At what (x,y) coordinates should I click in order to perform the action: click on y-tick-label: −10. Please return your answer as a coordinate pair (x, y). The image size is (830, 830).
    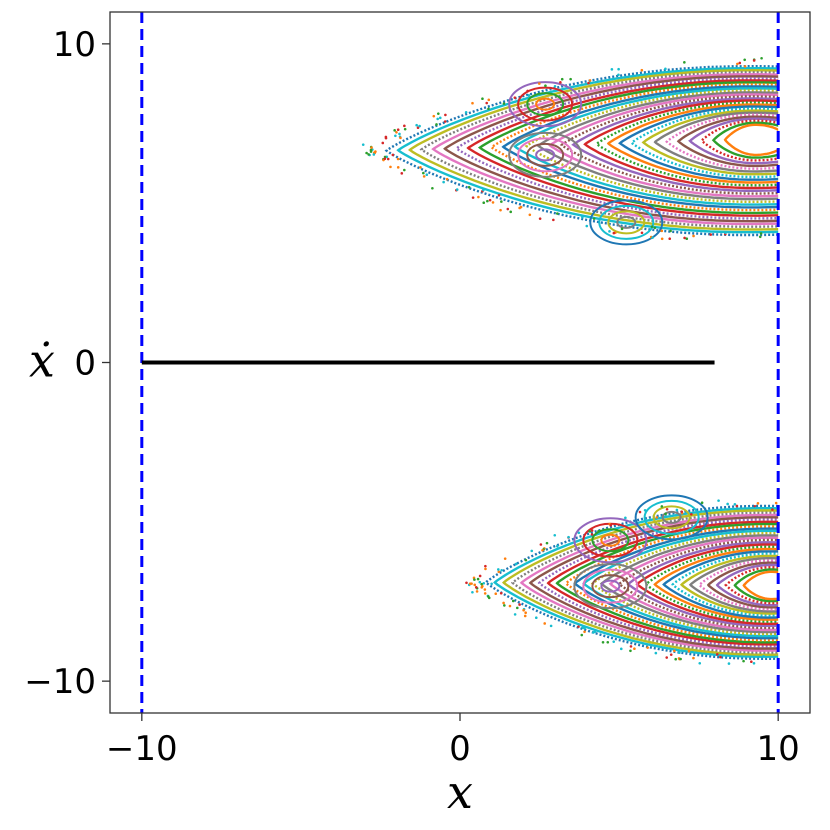
    Looking at the image, I should click on (60, 682).